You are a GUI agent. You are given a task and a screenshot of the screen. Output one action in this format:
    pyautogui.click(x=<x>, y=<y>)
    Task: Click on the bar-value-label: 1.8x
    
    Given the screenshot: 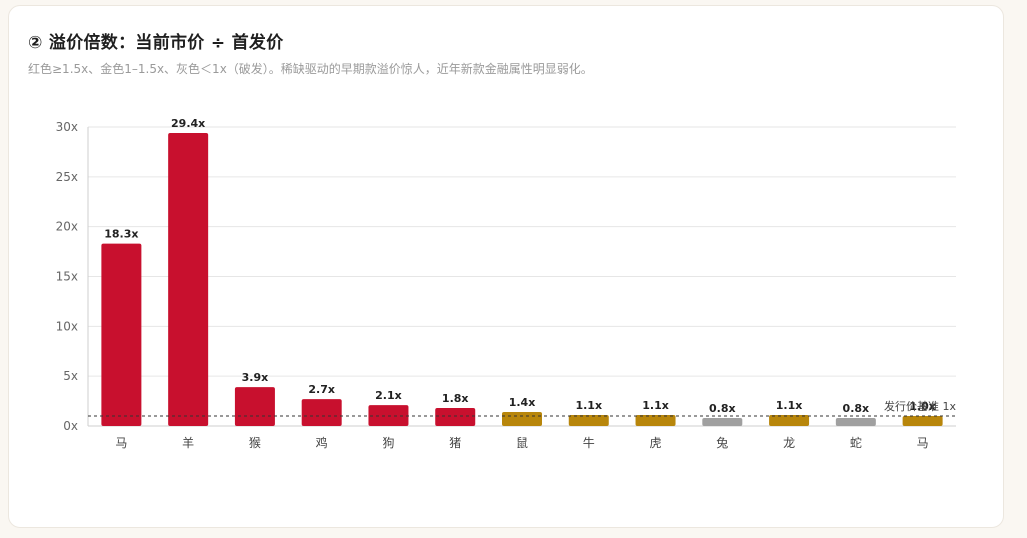 What is the action you would take?
    pyautogui.click(x=455, y=398)
    